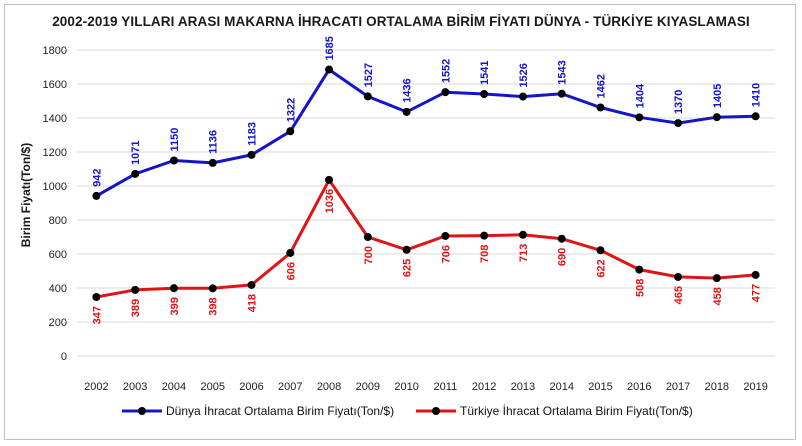 Image resolution: width=802 pixels, height=446 pixels. What do you see at coordinates (55, 119) in the screenshot?
I see `y-tick-label: 1400` at bounding box center [55, 119].